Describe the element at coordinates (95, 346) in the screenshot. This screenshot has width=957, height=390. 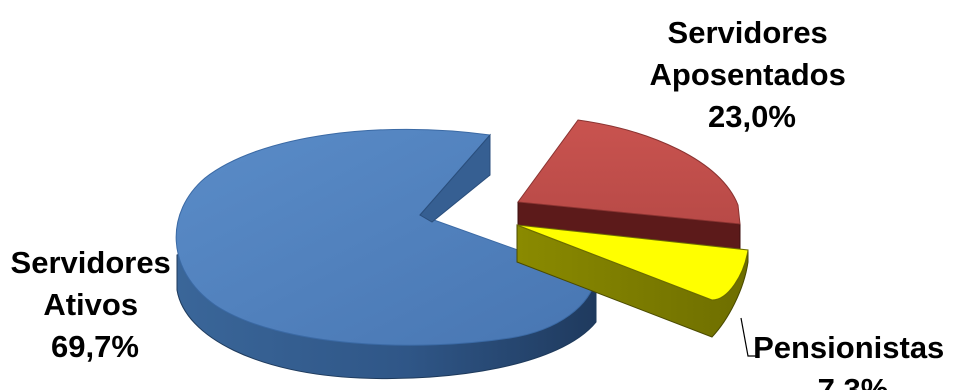
I see `label-ativos-line3: 69,7%` at that location.